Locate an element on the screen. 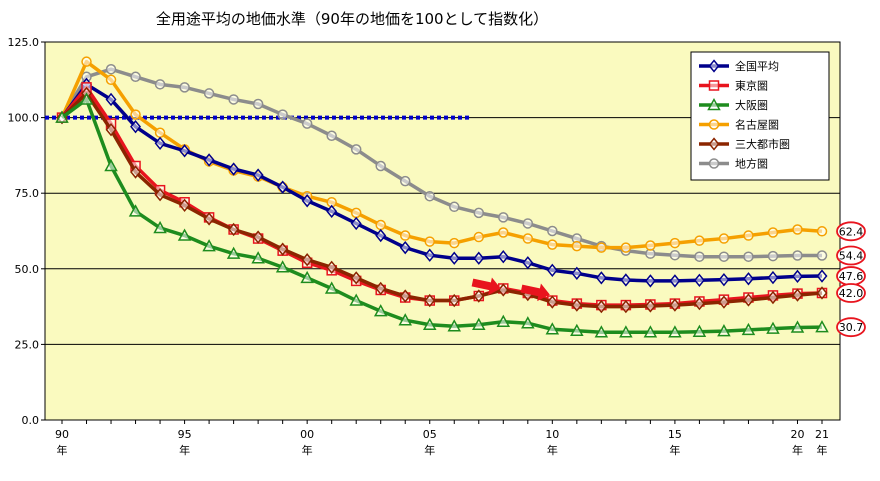 The width and height of the screenshot is (880, 481). end-label: 42.0 is located at coordinates (851, 293).